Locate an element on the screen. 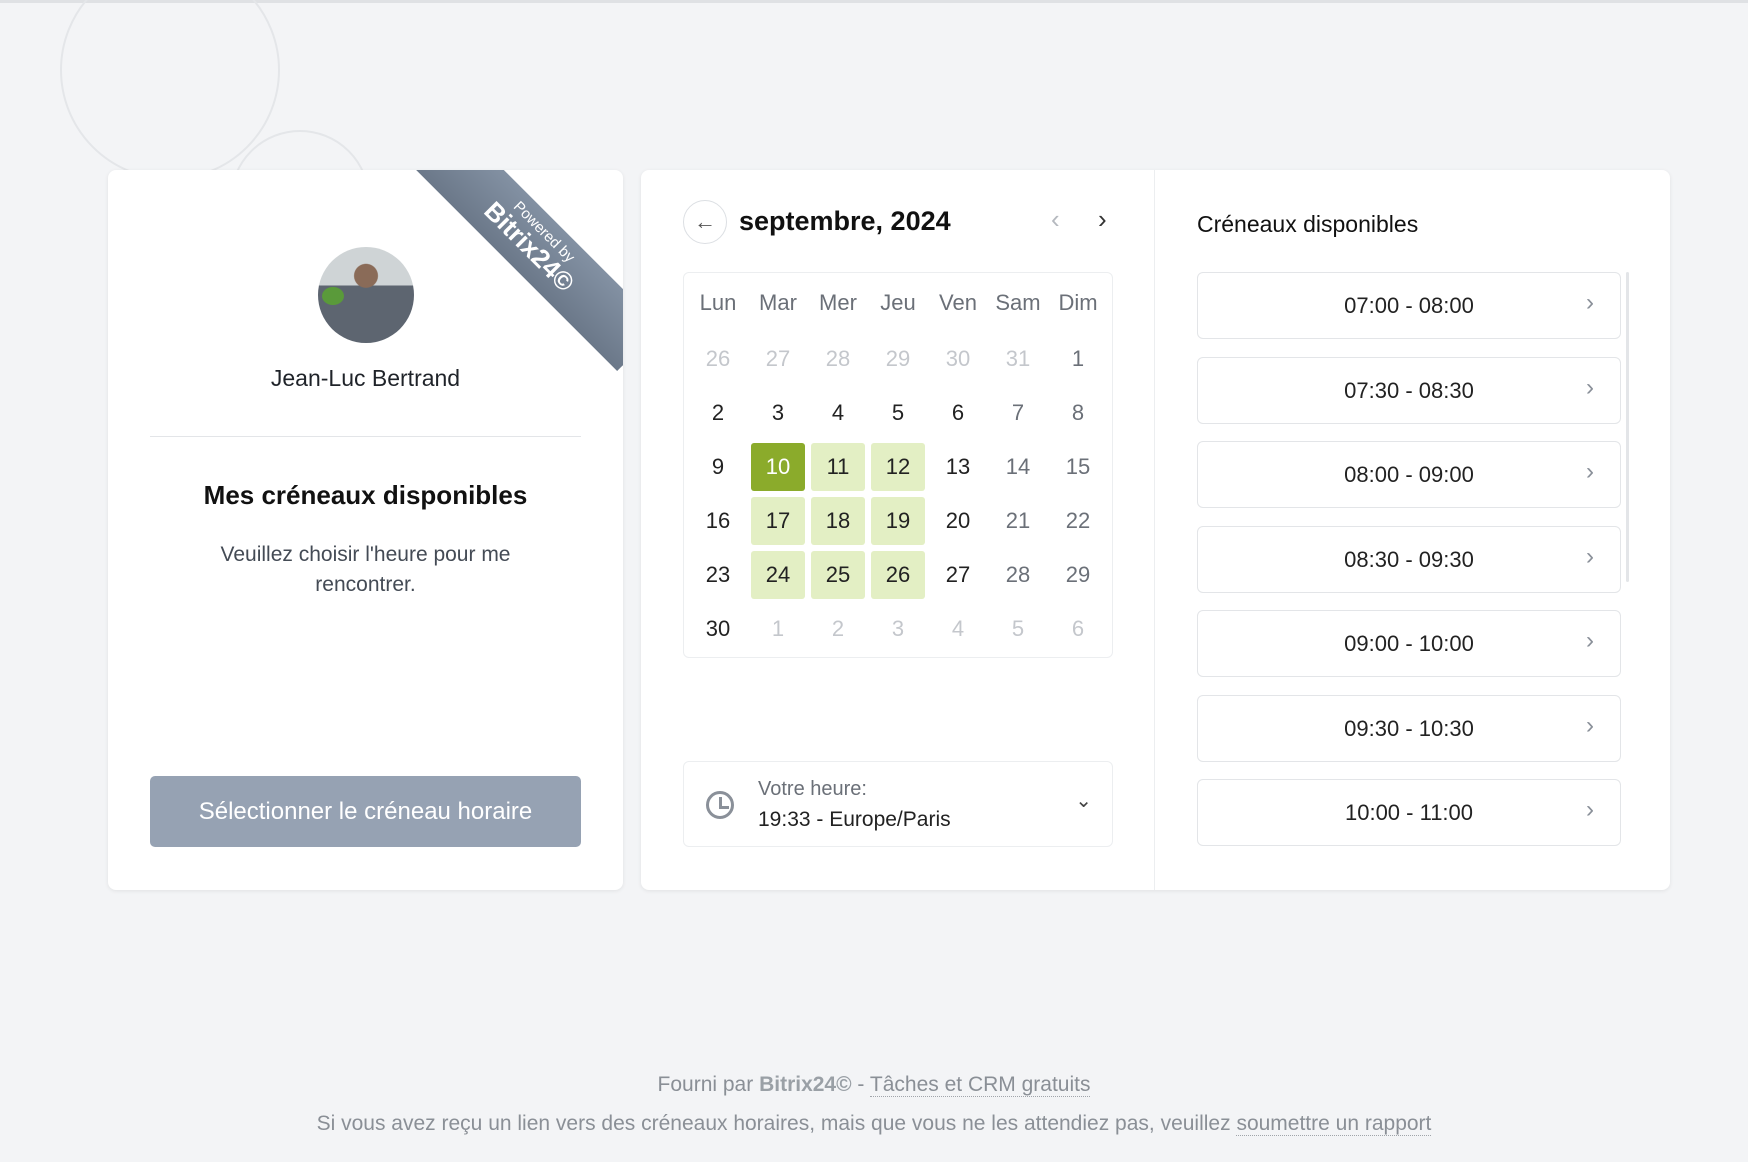 The height and width of the screenshot is (1162, 1748). calendar-day: 8 is located at coordinates (1078, 412).